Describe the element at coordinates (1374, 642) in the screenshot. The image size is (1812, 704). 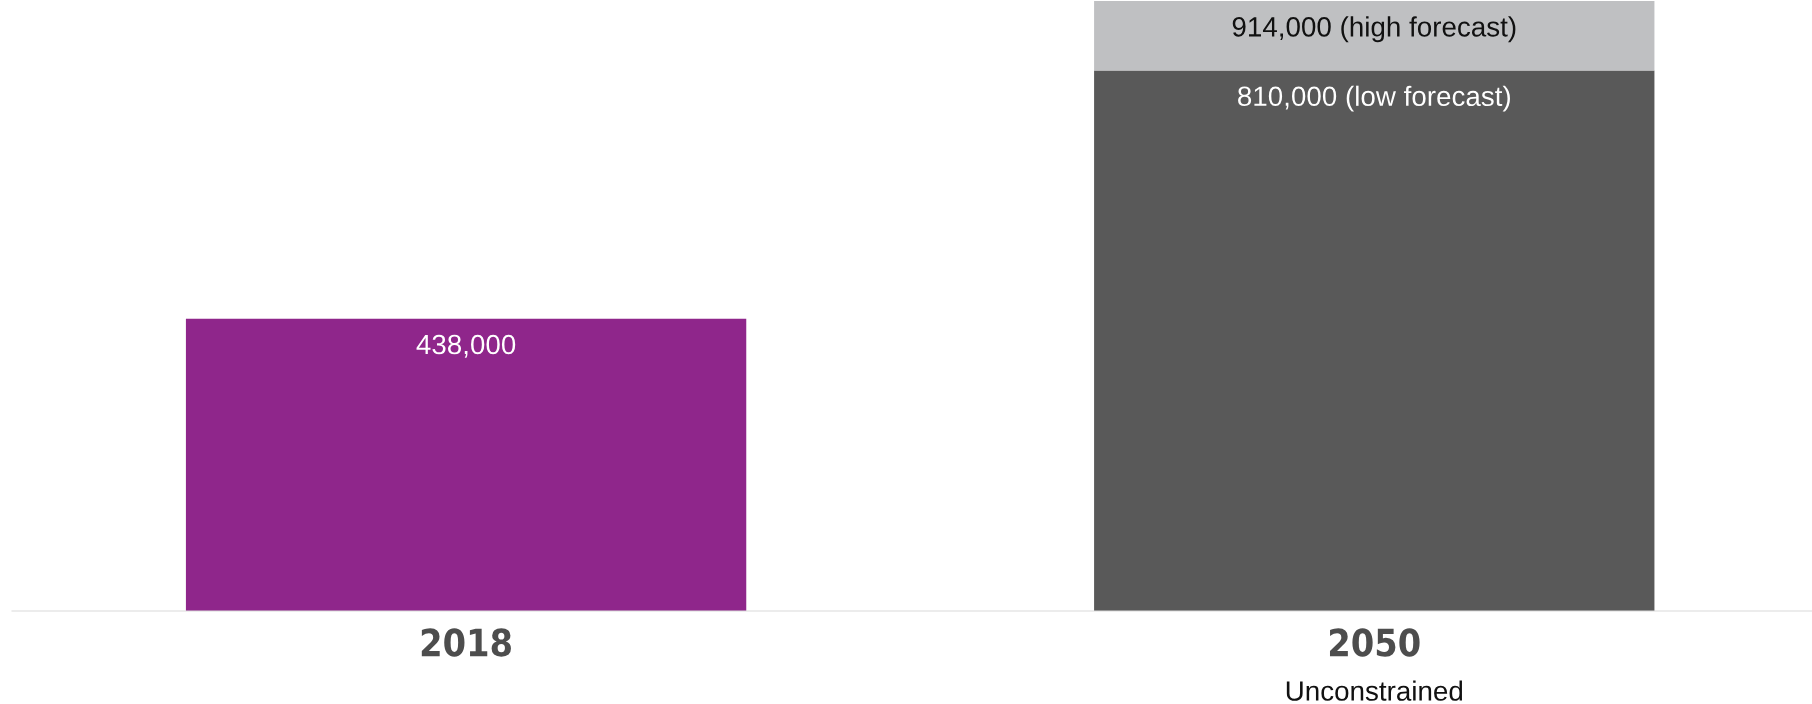
I see `x-tick-label: 2050` at that location.